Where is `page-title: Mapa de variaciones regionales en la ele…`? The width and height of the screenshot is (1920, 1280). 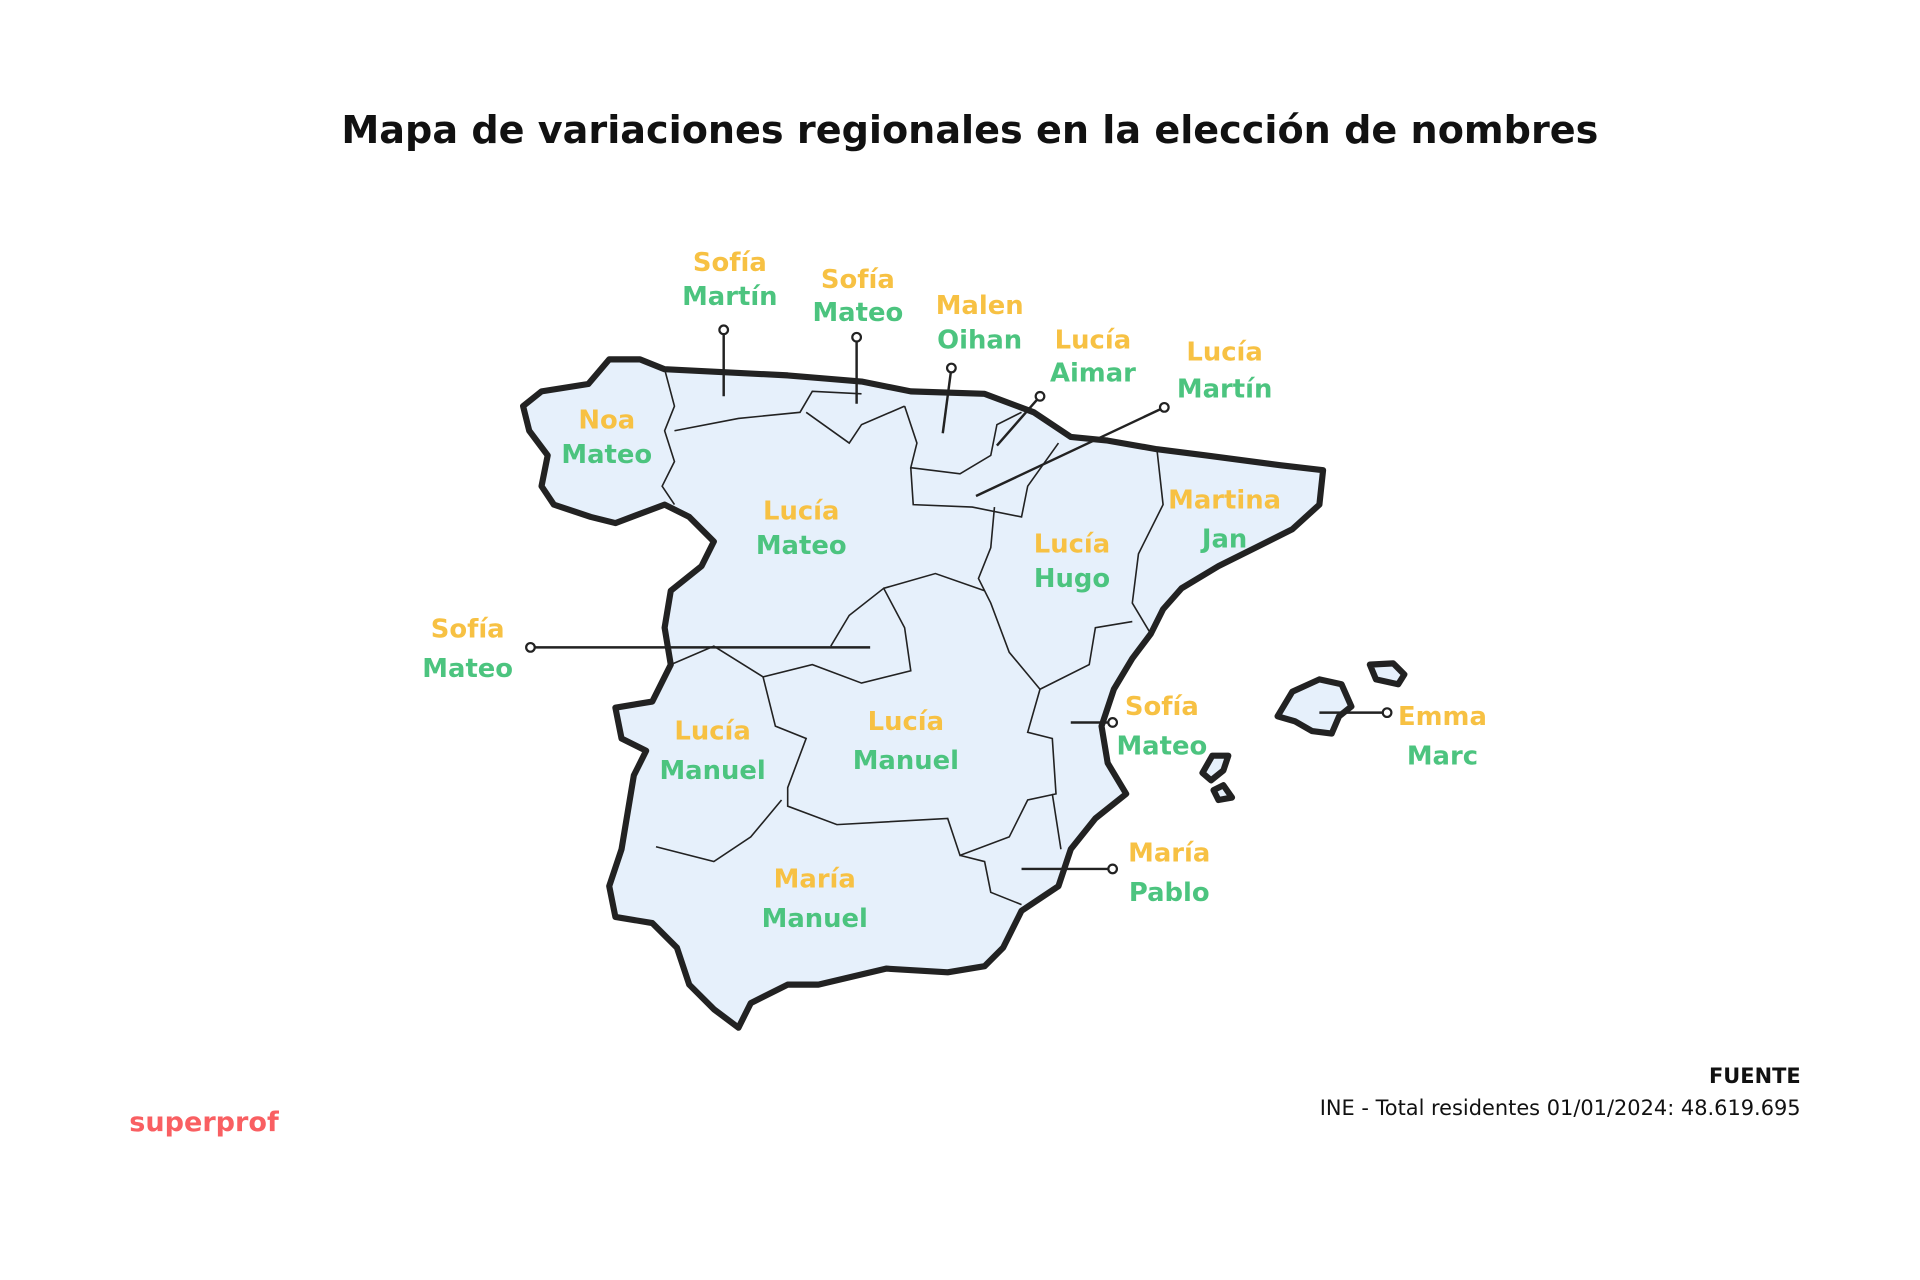 page-title: Mapa de variaciones regionales en la ele… is located at coordinates (969, 130).